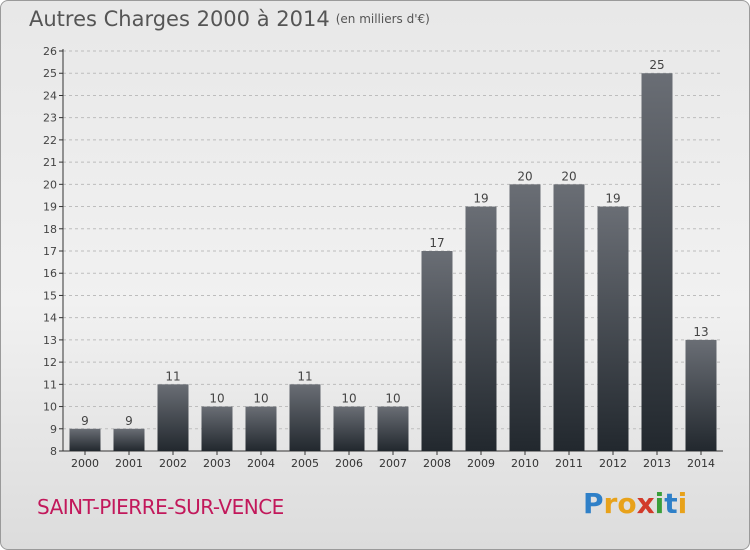 This screenshot has height=550, width=750. I want to click on x-tick-label: 2012, so click(613, 463).